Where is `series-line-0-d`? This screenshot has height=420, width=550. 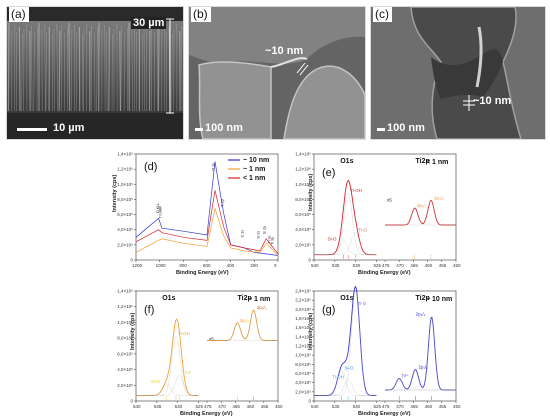 series-line-0-d is located at coordinates (207, 208).